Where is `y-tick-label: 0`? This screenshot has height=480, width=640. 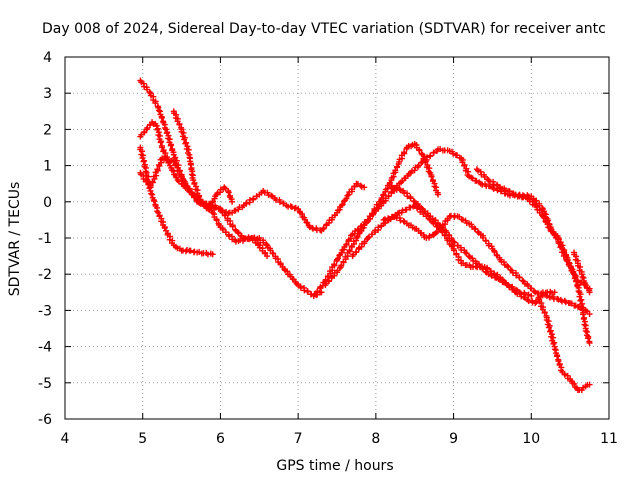 y-tick-label: 0 is located at coordinates (47, 203).